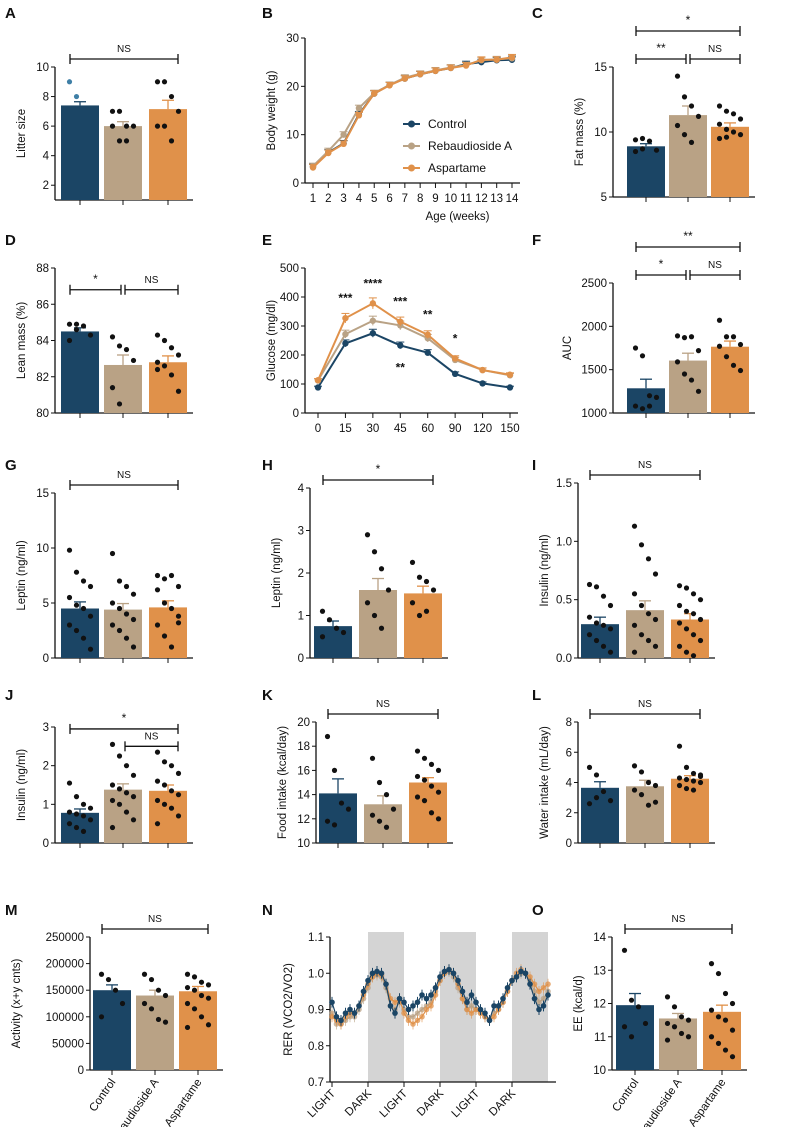 Image resolution: width=786 pixels, height=1127 pixels. What do you see at coordinates (579, 1003) in the screenshot?
I see `y-axis-label: EE (kcal/d)` at bounding box center [579, 1003].